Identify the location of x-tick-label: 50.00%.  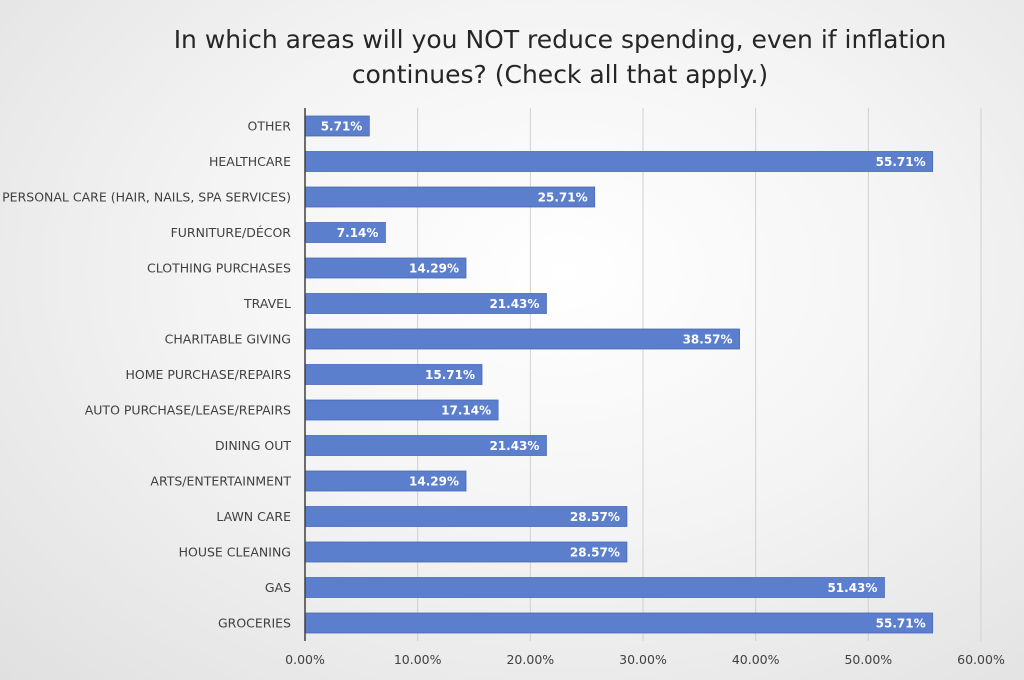
(868, 659).